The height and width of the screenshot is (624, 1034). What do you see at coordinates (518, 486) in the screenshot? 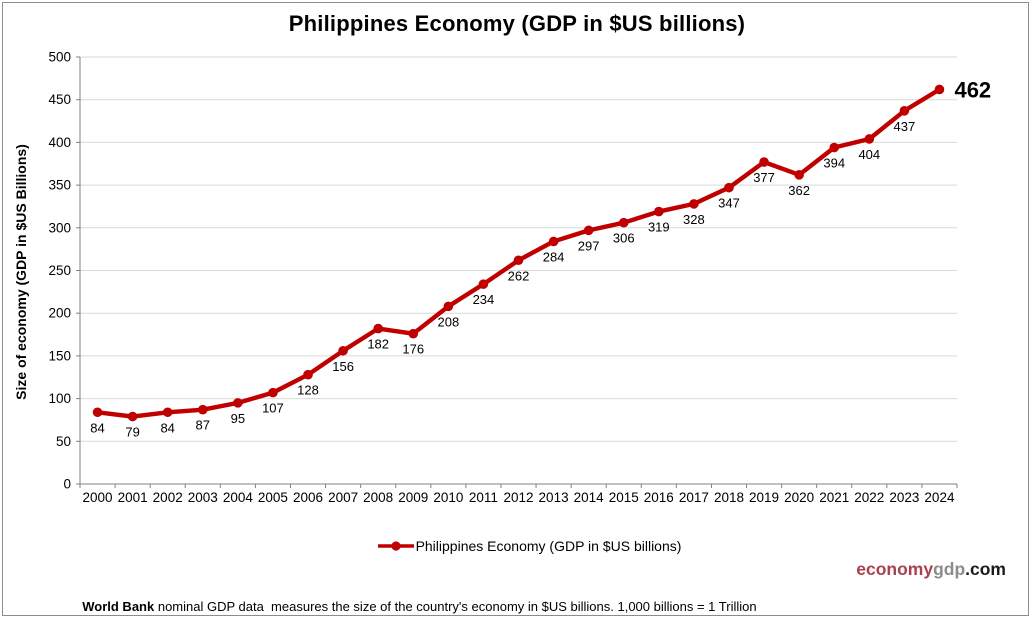
I see `x-axis-ticks` at bounding box center [518, 486].